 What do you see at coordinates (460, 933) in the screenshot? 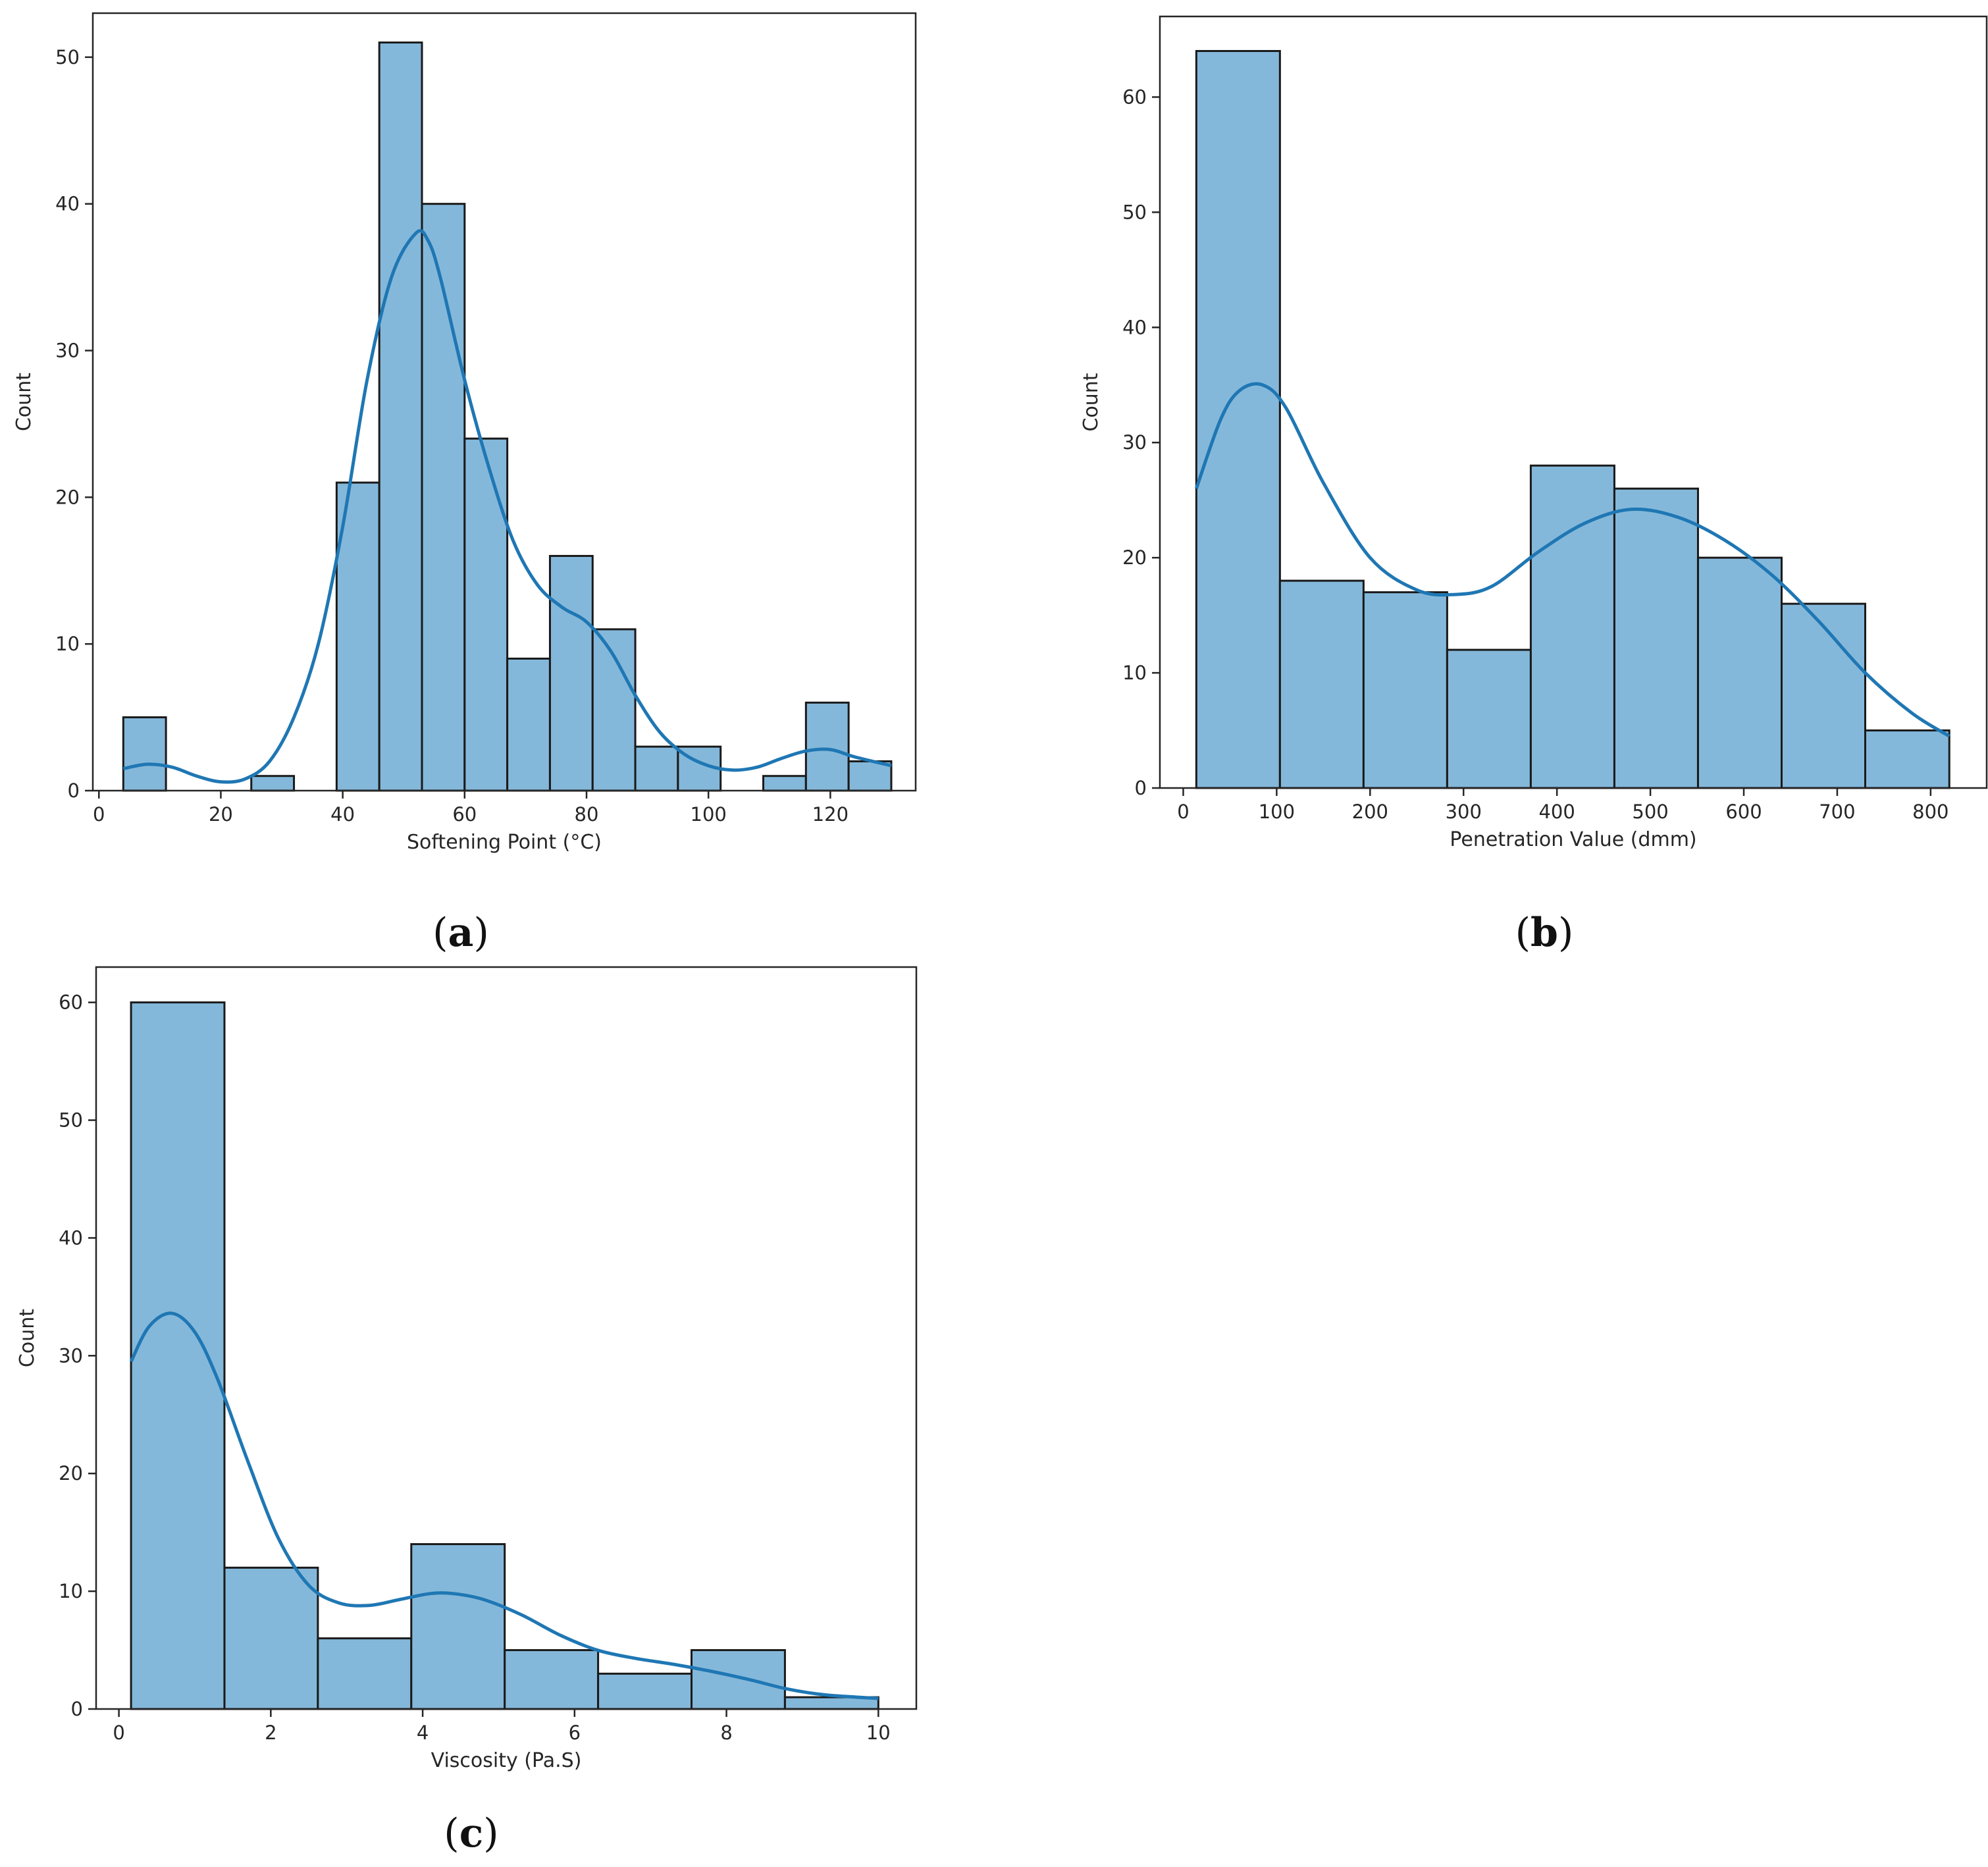
I see `panel-label-a: (a)` at bounding box center [460, 933].